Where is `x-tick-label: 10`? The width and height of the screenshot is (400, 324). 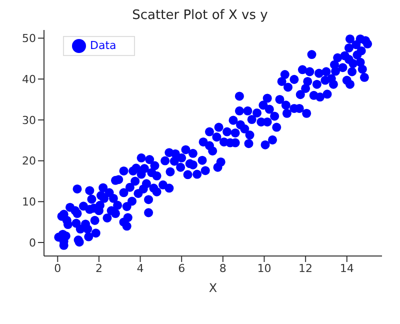
x-tick-label: 10 is located at coordinates (264, 268).